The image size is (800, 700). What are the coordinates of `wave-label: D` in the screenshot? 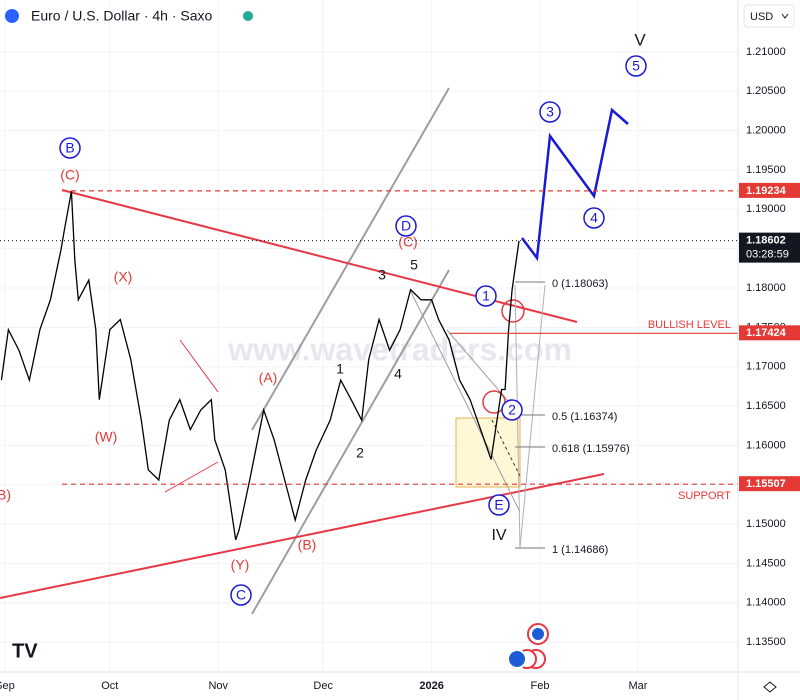 It's located at (406, 226).